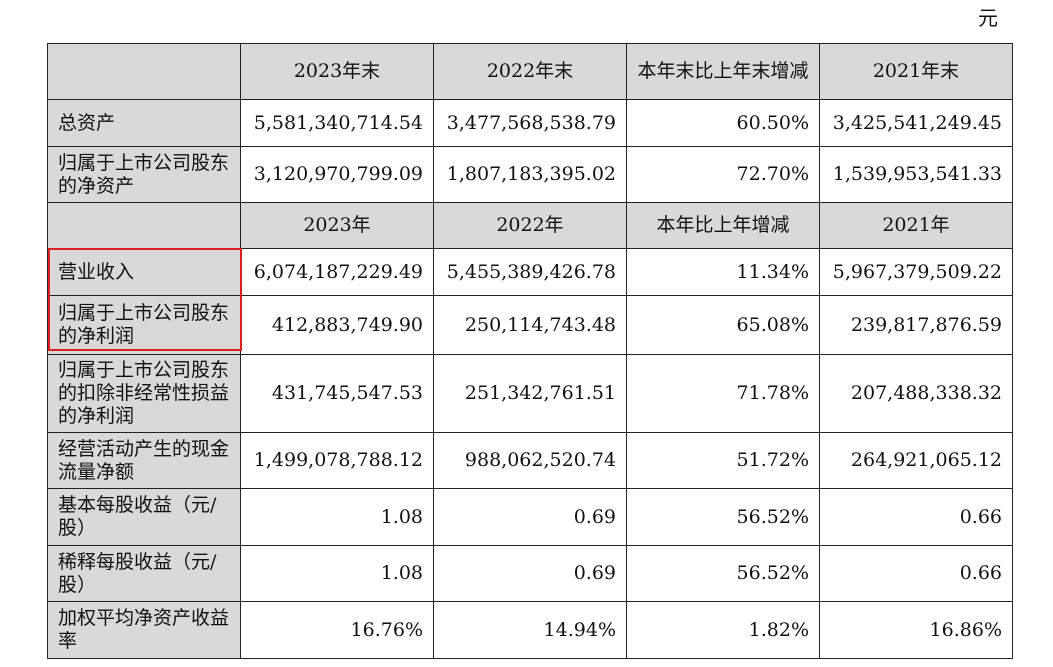 This screenshot has height=667, width=1053. What do you see at coordinates (916, 272) in the screenshot?
I see `cell-2021: 5,967,379,509.22` at bounding box center [916, 272].